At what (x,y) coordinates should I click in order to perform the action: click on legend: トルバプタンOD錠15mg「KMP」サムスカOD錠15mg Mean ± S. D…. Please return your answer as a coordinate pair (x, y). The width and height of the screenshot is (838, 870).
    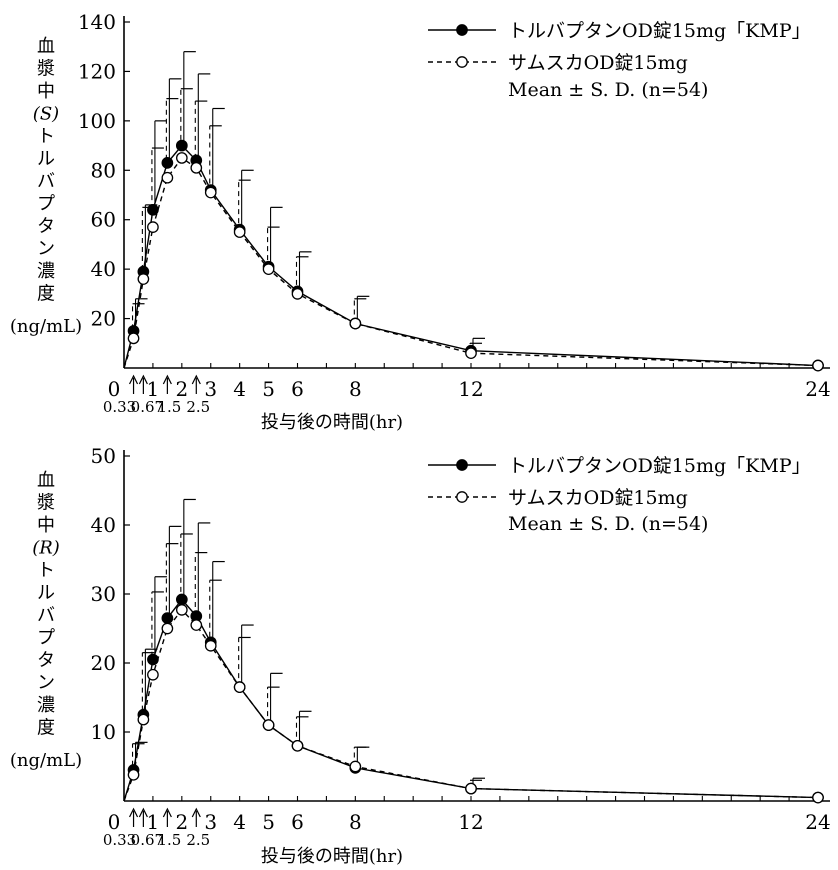
    Looking at the image, I should click on (619, 60).